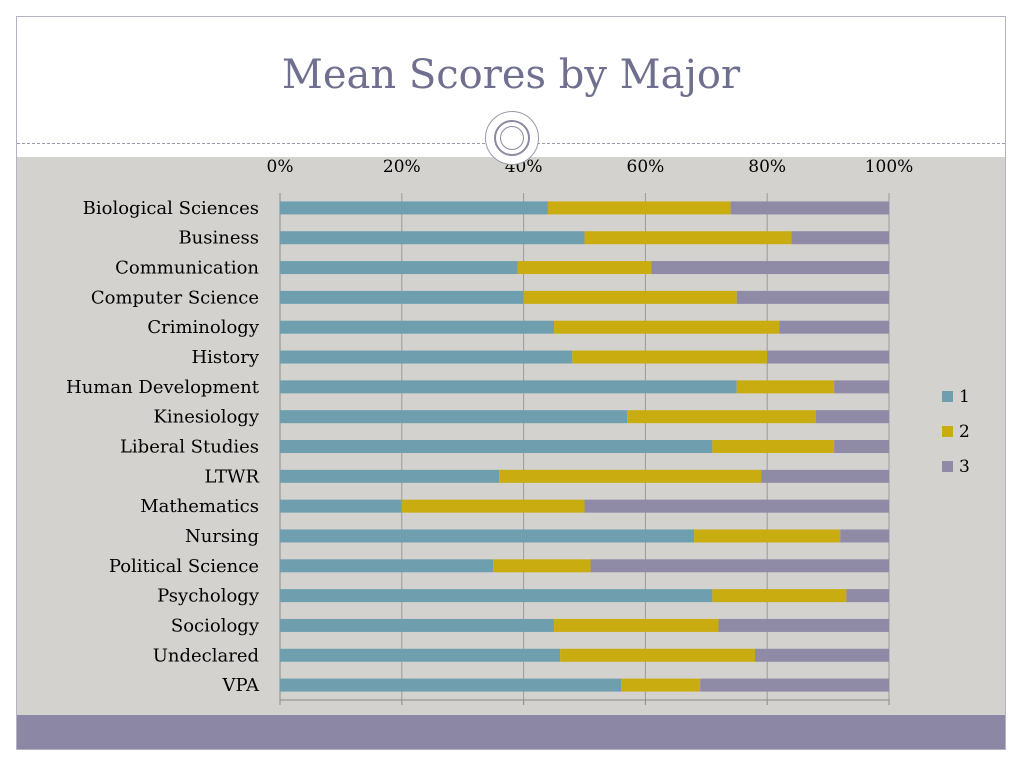 The height and width of the screenshot is (768, 1024). What do you see at coordinates (889, 167) in the screenshot?
I see `x-tick-label: 100%` at bounding box center [889, 167].